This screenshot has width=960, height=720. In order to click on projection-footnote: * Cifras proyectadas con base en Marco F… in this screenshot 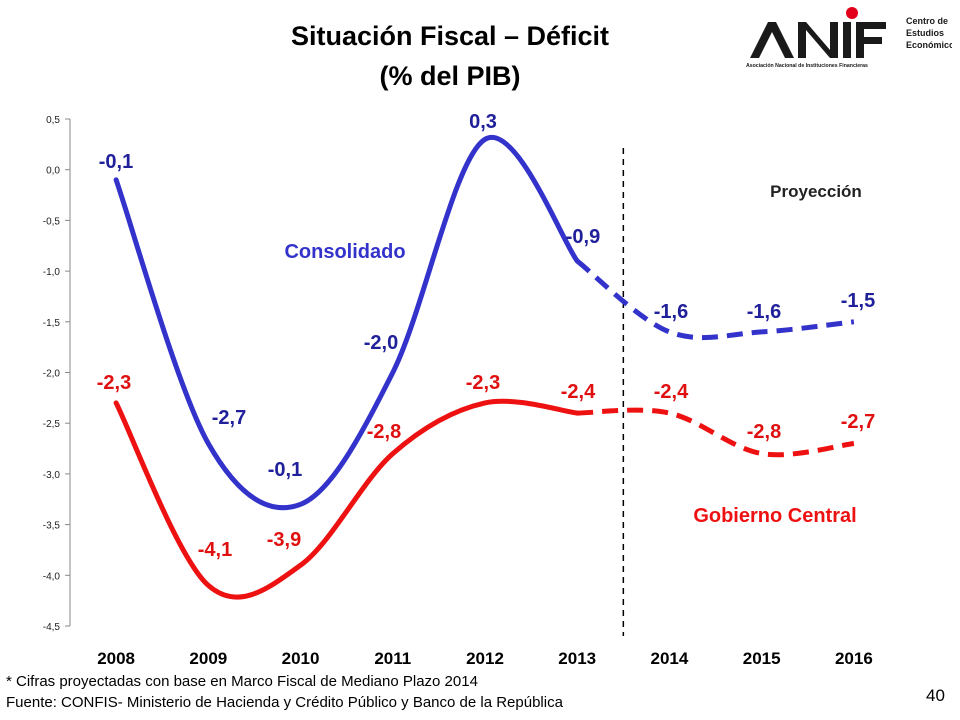, I will do `click(242, 681)`.